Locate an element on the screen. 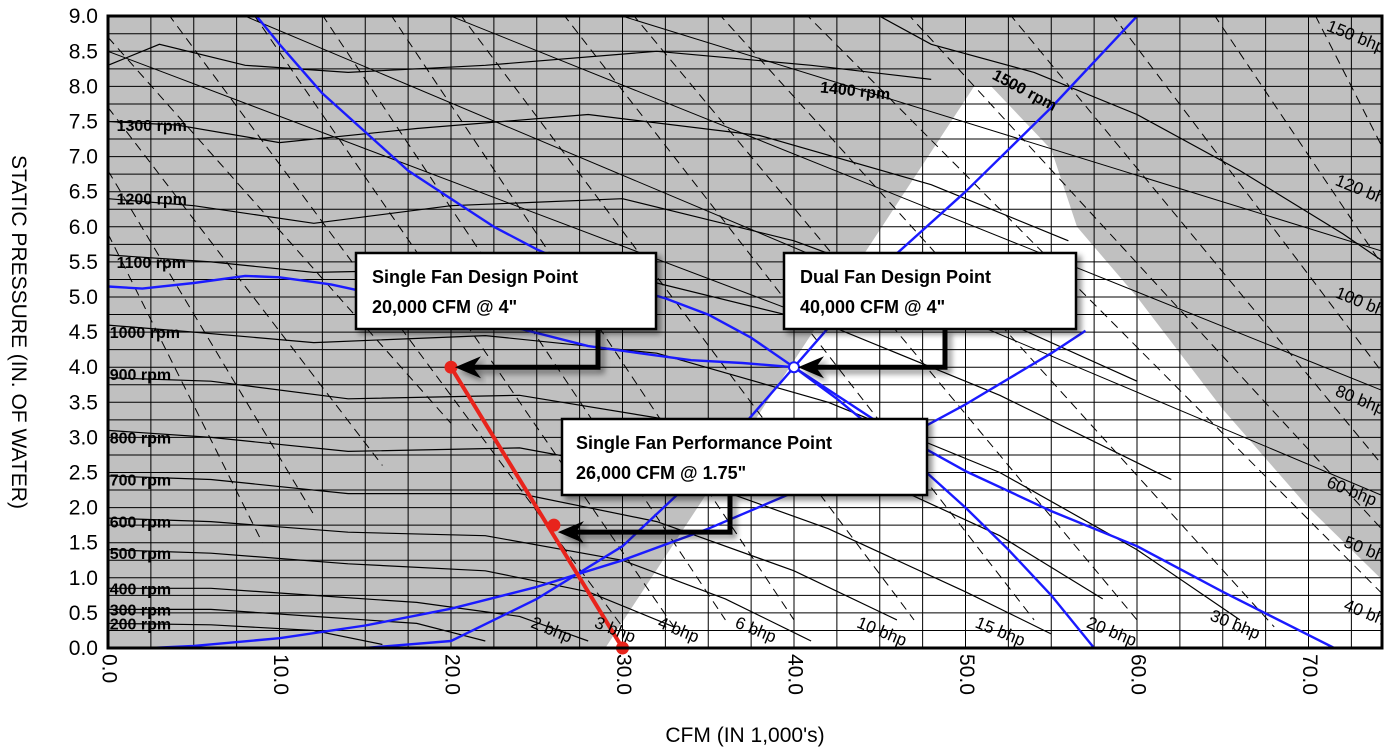 Image resolution: width=1386 pixels, height=750 pixels. y-tick-label: 2.5 is located at coordinates (83, 473).